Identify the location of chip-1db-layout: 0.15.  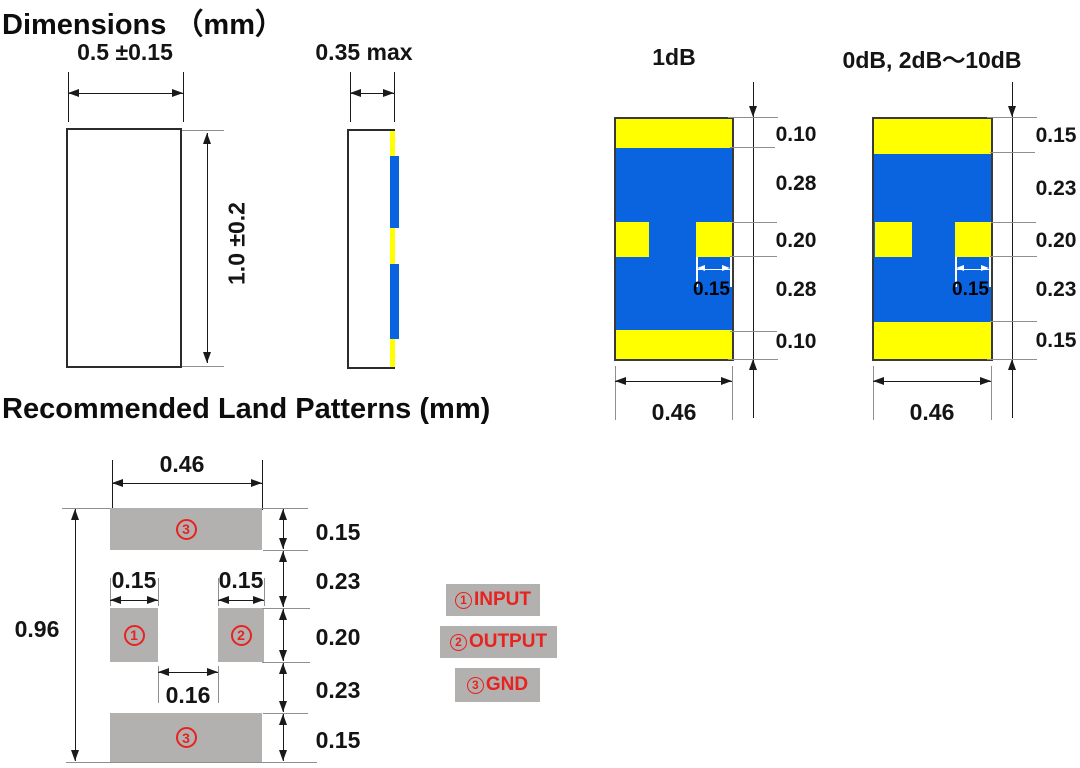
(674, 239).